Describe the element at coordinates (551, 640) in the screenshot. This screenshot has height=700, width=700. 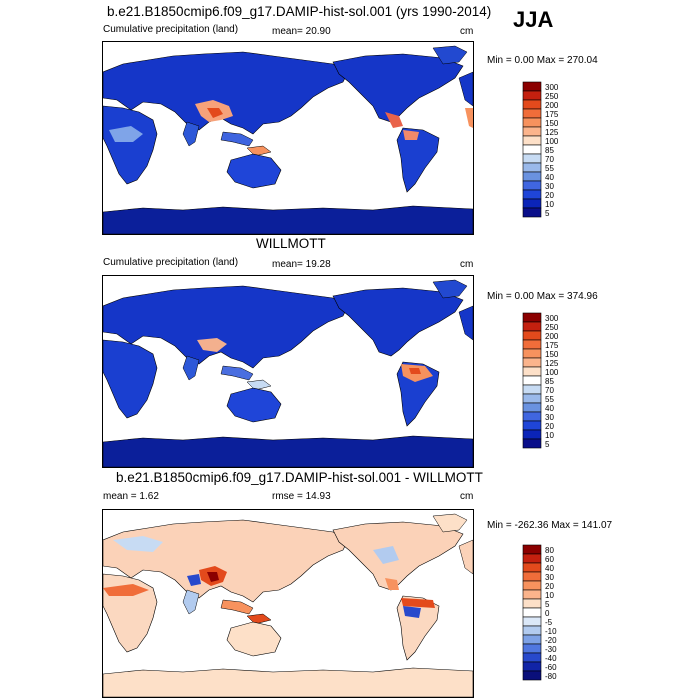
I see `colorbar-level-label: -20` at that location.